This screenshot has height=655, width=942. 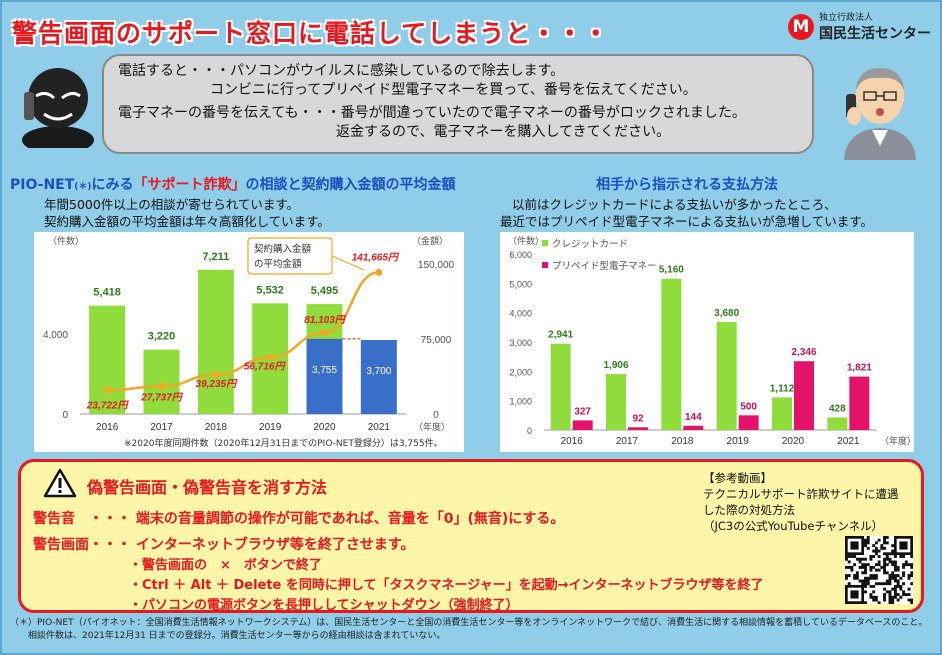 I want to click on x-tick-label: 2016, so click(x=107, y=427).